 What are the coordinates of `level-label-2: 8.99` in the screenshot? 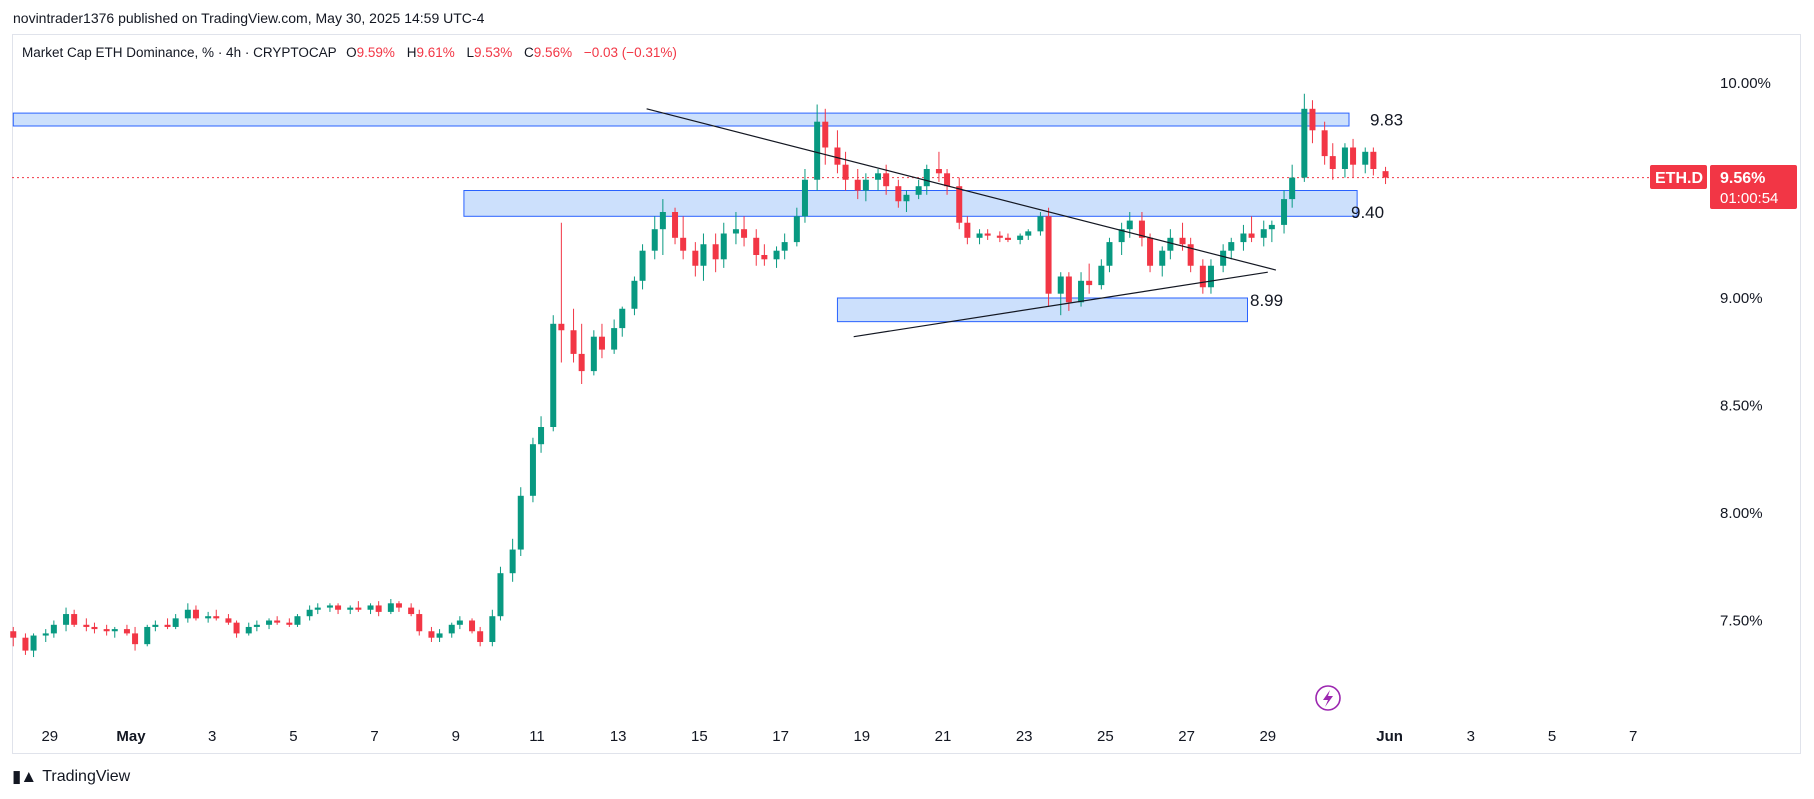 It's located at (1266, 300).